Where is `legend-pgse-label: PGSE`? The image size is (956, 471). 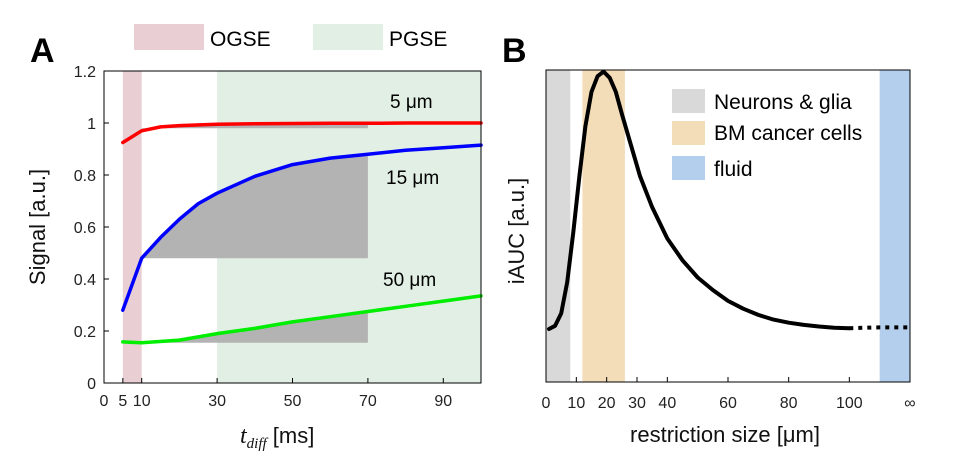
legend-pgse-label: PGSE is located at coordinates (418, 39).